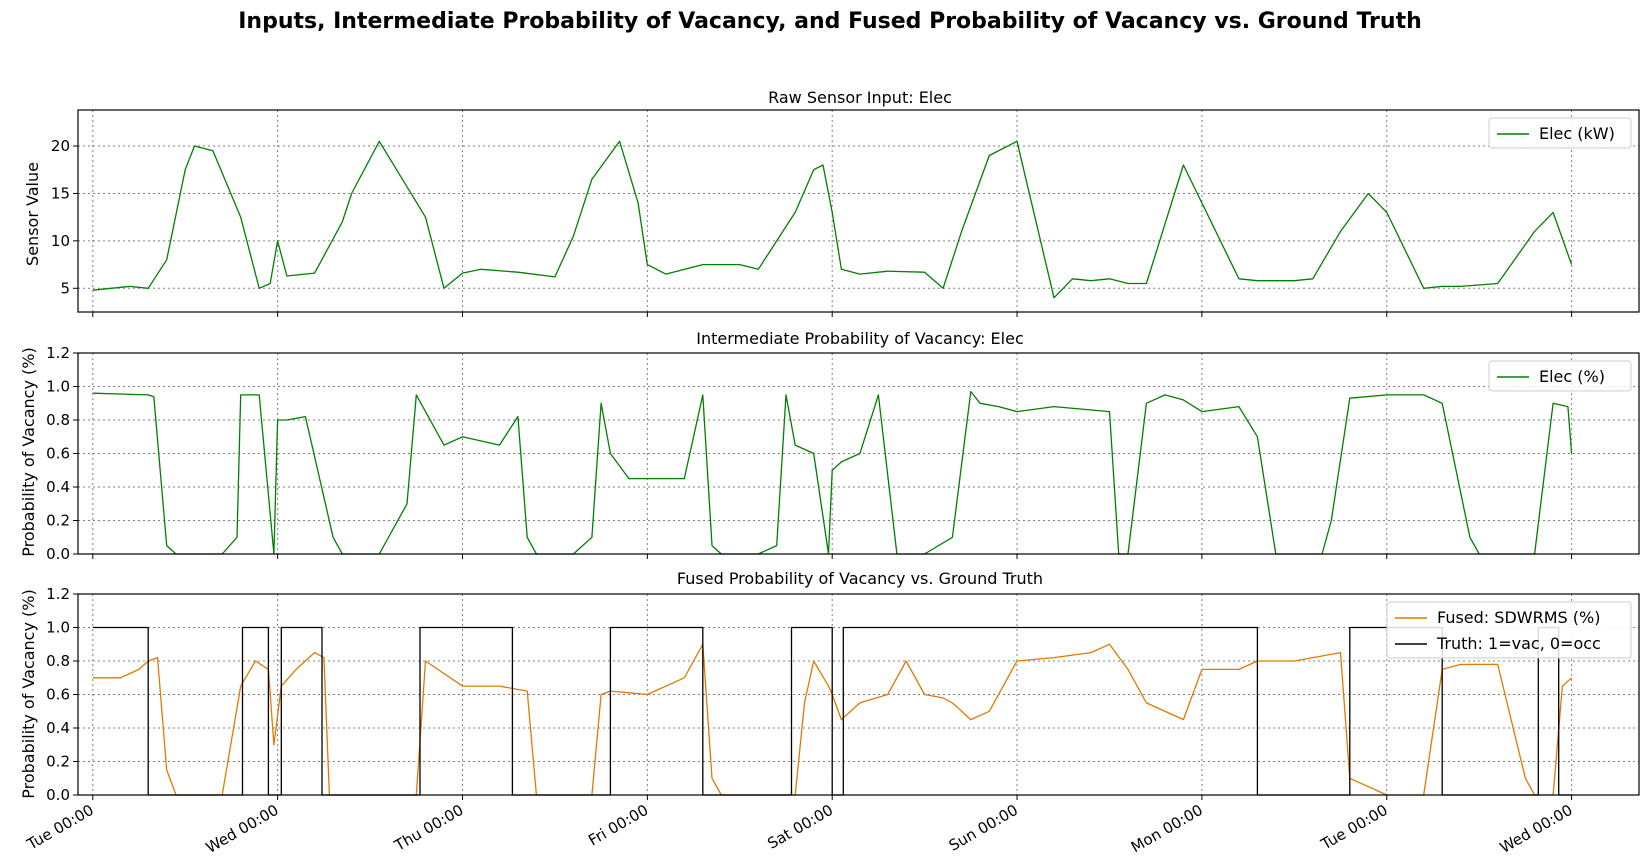 The image size is (1640, 868). What do you see at coordinates (60, 241) in the screenshot?
I see `y-tick-label: 10` at bounding box center [60, 241].